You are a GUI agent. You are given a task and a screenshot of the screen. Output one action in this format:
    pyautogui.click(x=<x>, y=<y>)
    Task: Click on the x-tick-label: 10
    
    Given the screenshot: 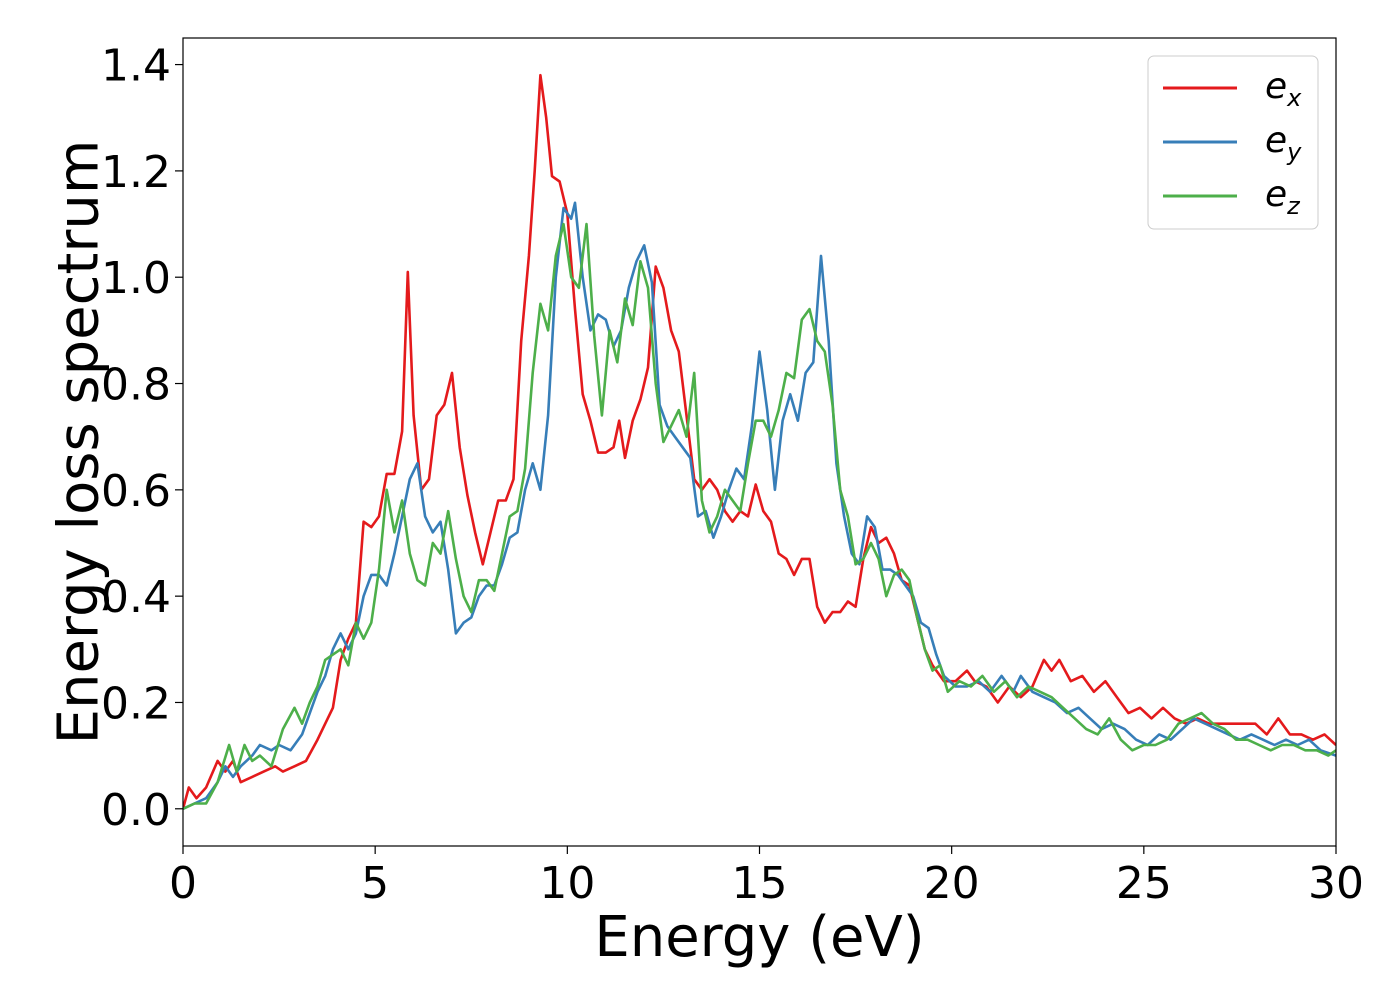 What is the action you would take?
    pyautogui.click(x=567, y=883)
    